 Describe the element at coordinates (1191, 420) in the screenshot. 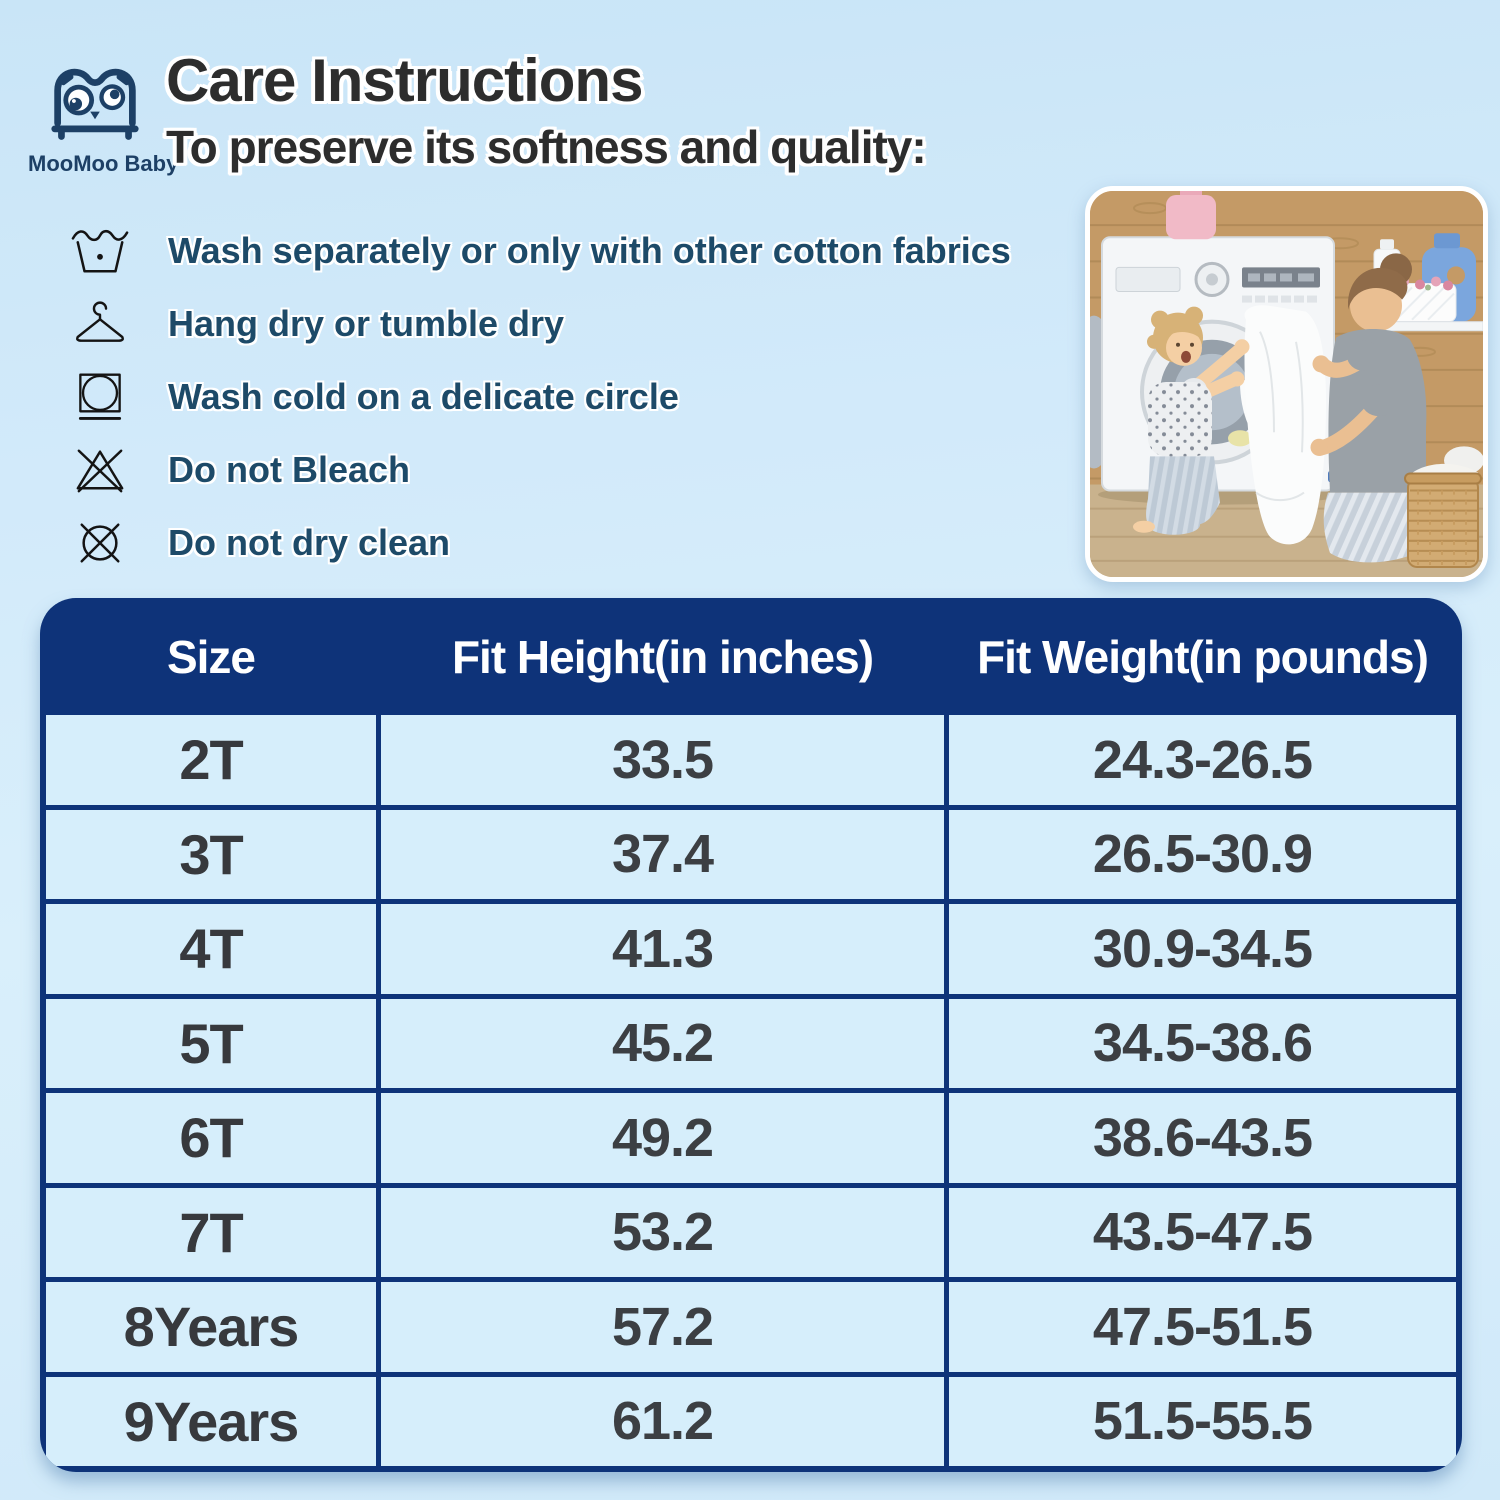

I see `child-figure` at that location.